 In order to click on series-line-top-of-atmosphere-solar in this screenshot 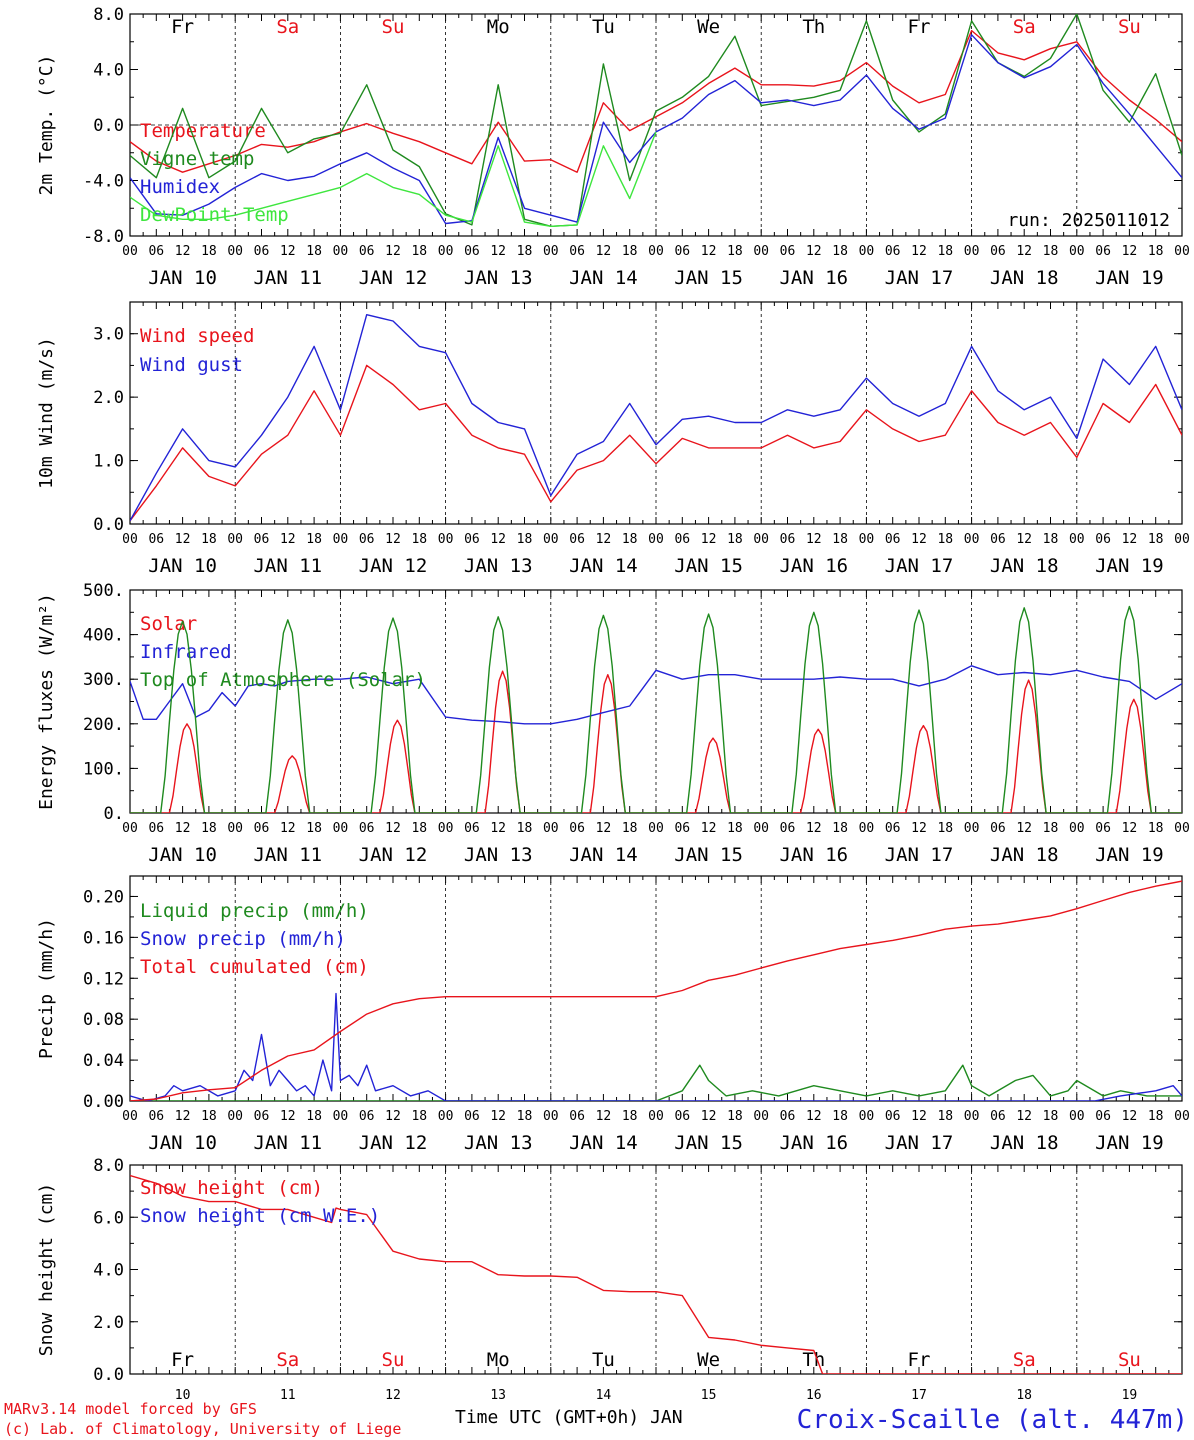, I will do `click(656, 709)`.